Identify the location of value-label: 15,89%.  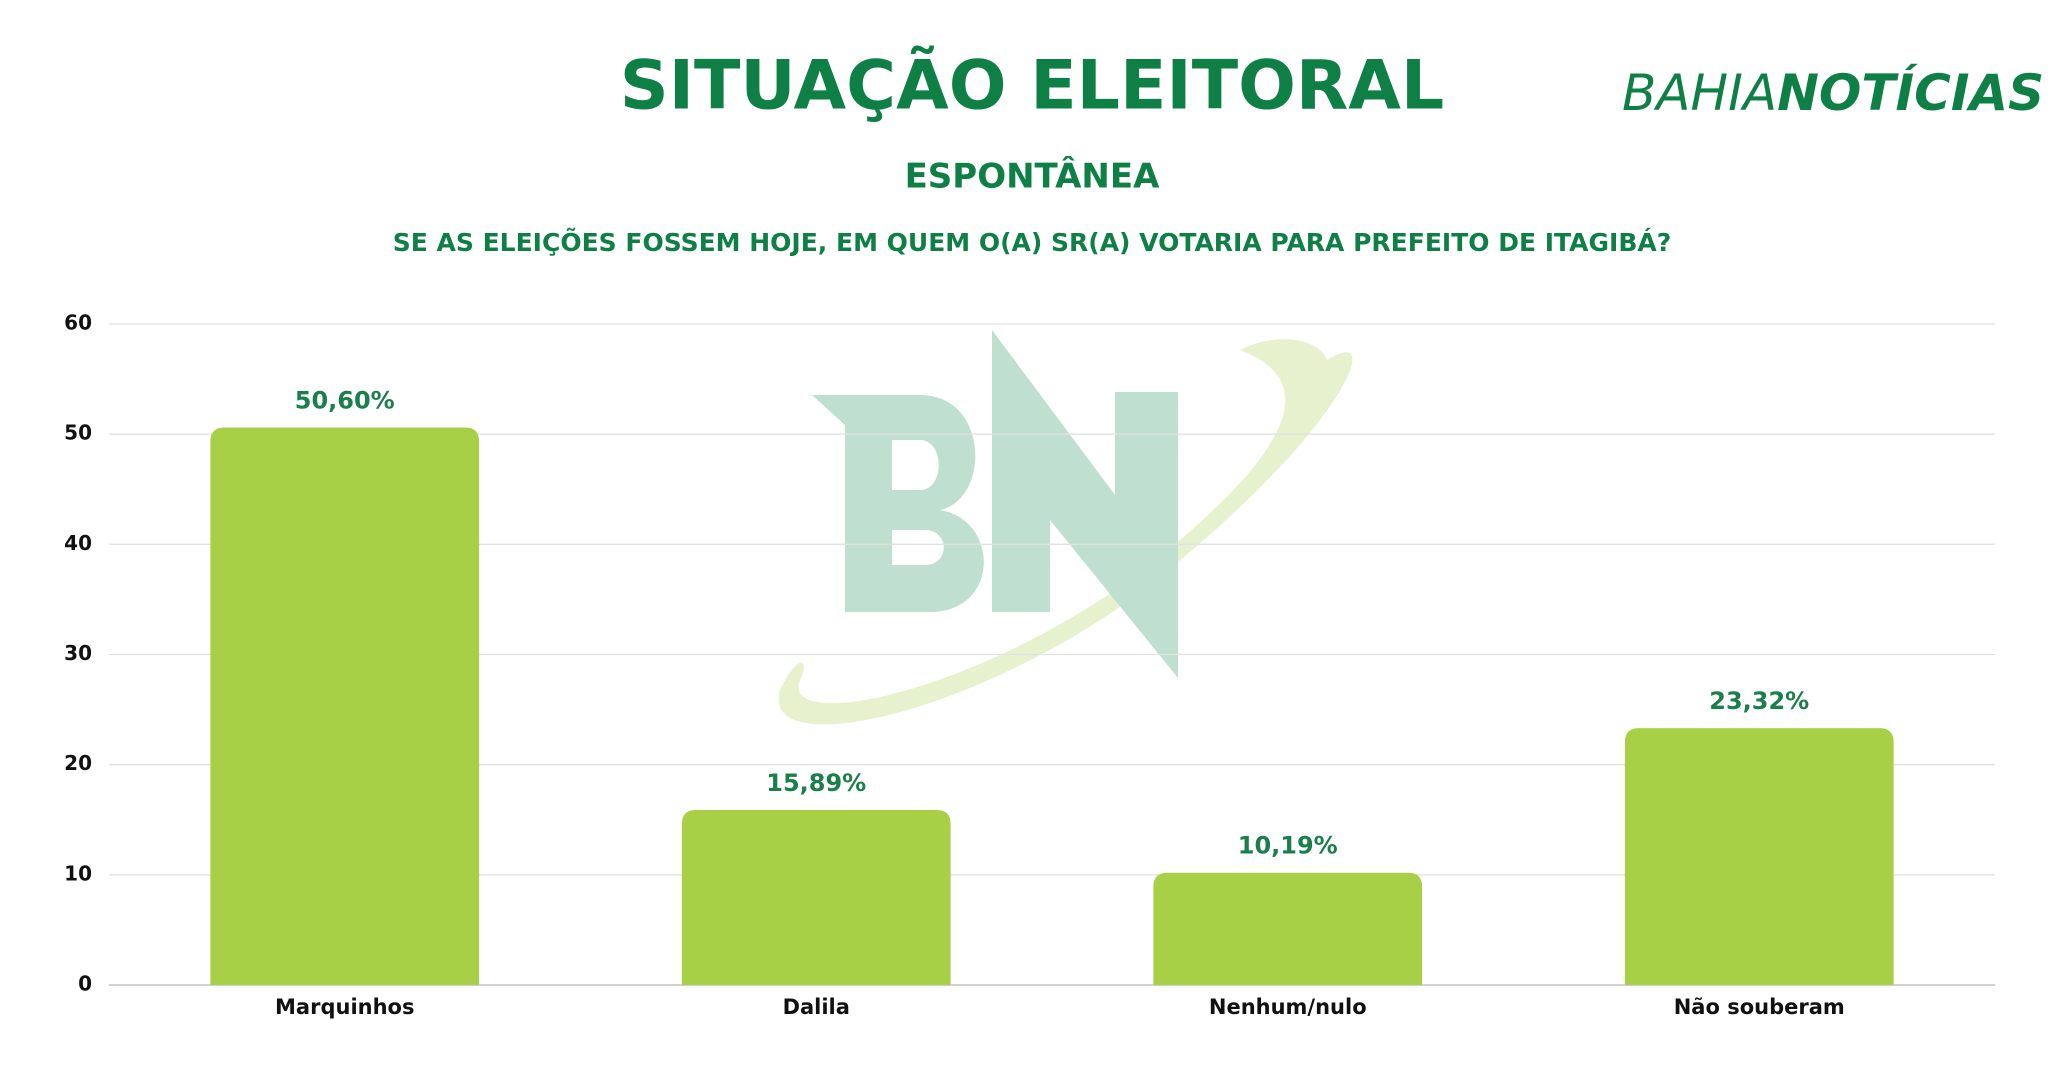
(816, 783).